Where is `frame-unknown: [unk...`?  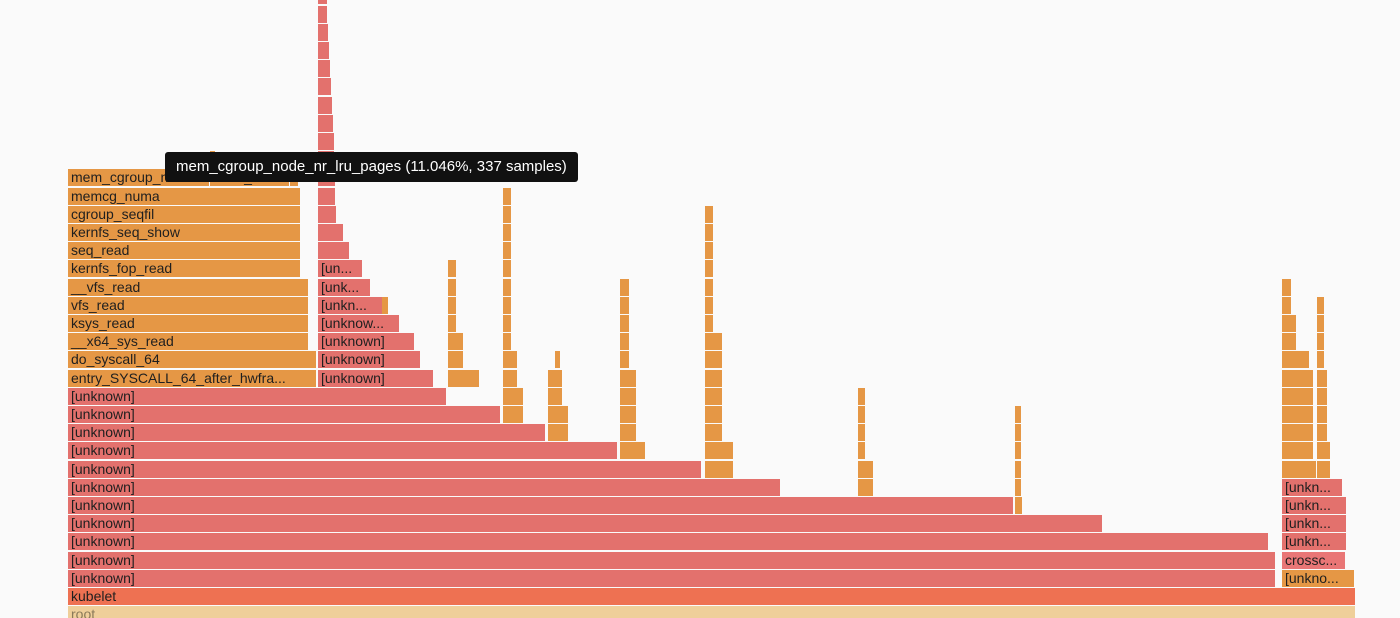
frame-unknown: [unk... is located at coordinates (344, 287).